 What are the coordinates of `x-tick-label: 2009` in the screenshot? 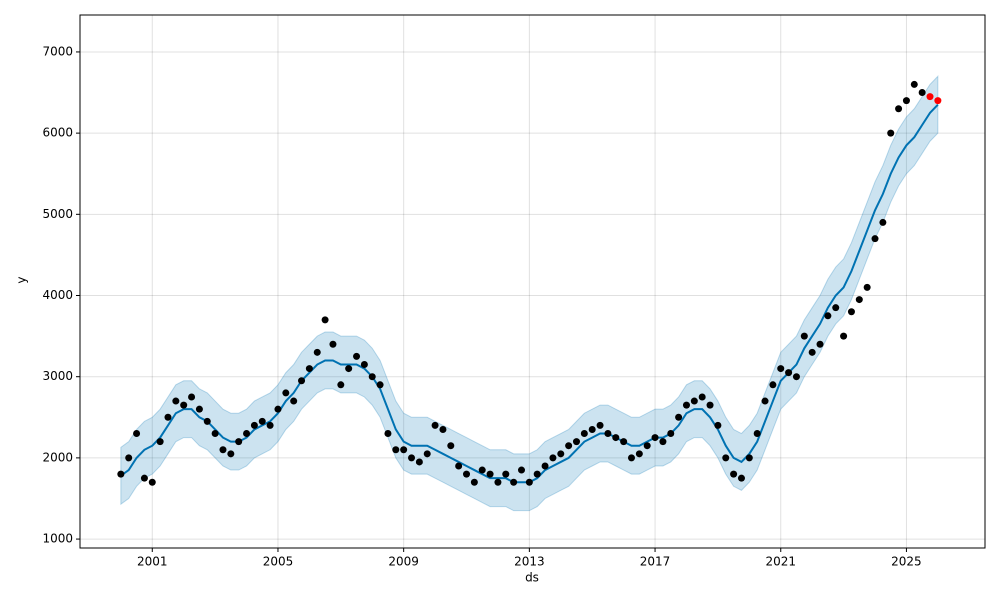 It's located at (403, 562).